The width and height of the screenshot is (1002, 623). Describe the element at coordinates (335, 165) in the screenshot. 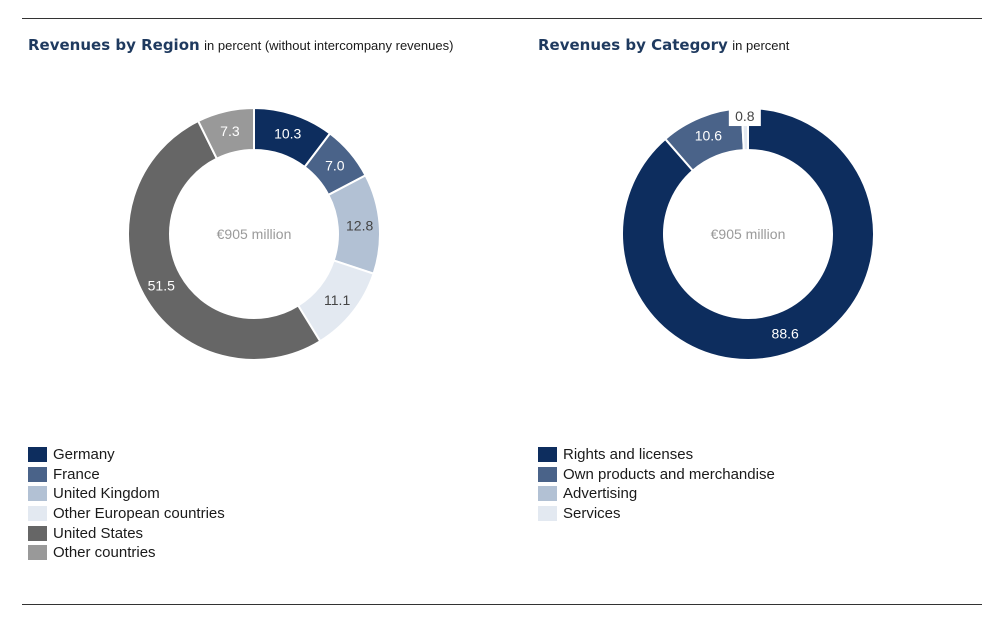

I see `data-label-france: 7.0` at that location.